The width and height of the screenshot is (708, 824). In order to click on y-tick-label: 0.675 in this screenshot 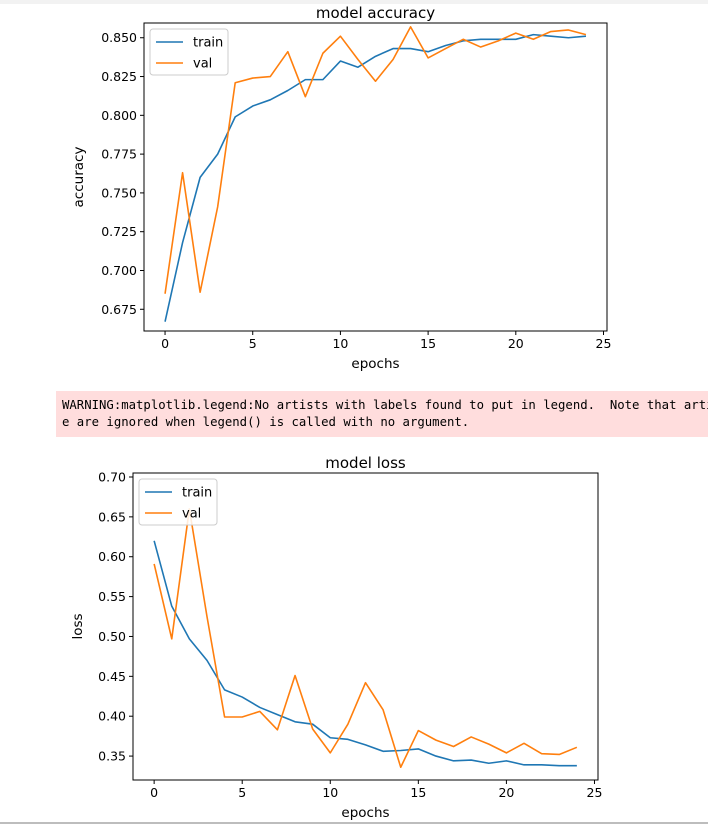, I will do `click(119, 309)`.